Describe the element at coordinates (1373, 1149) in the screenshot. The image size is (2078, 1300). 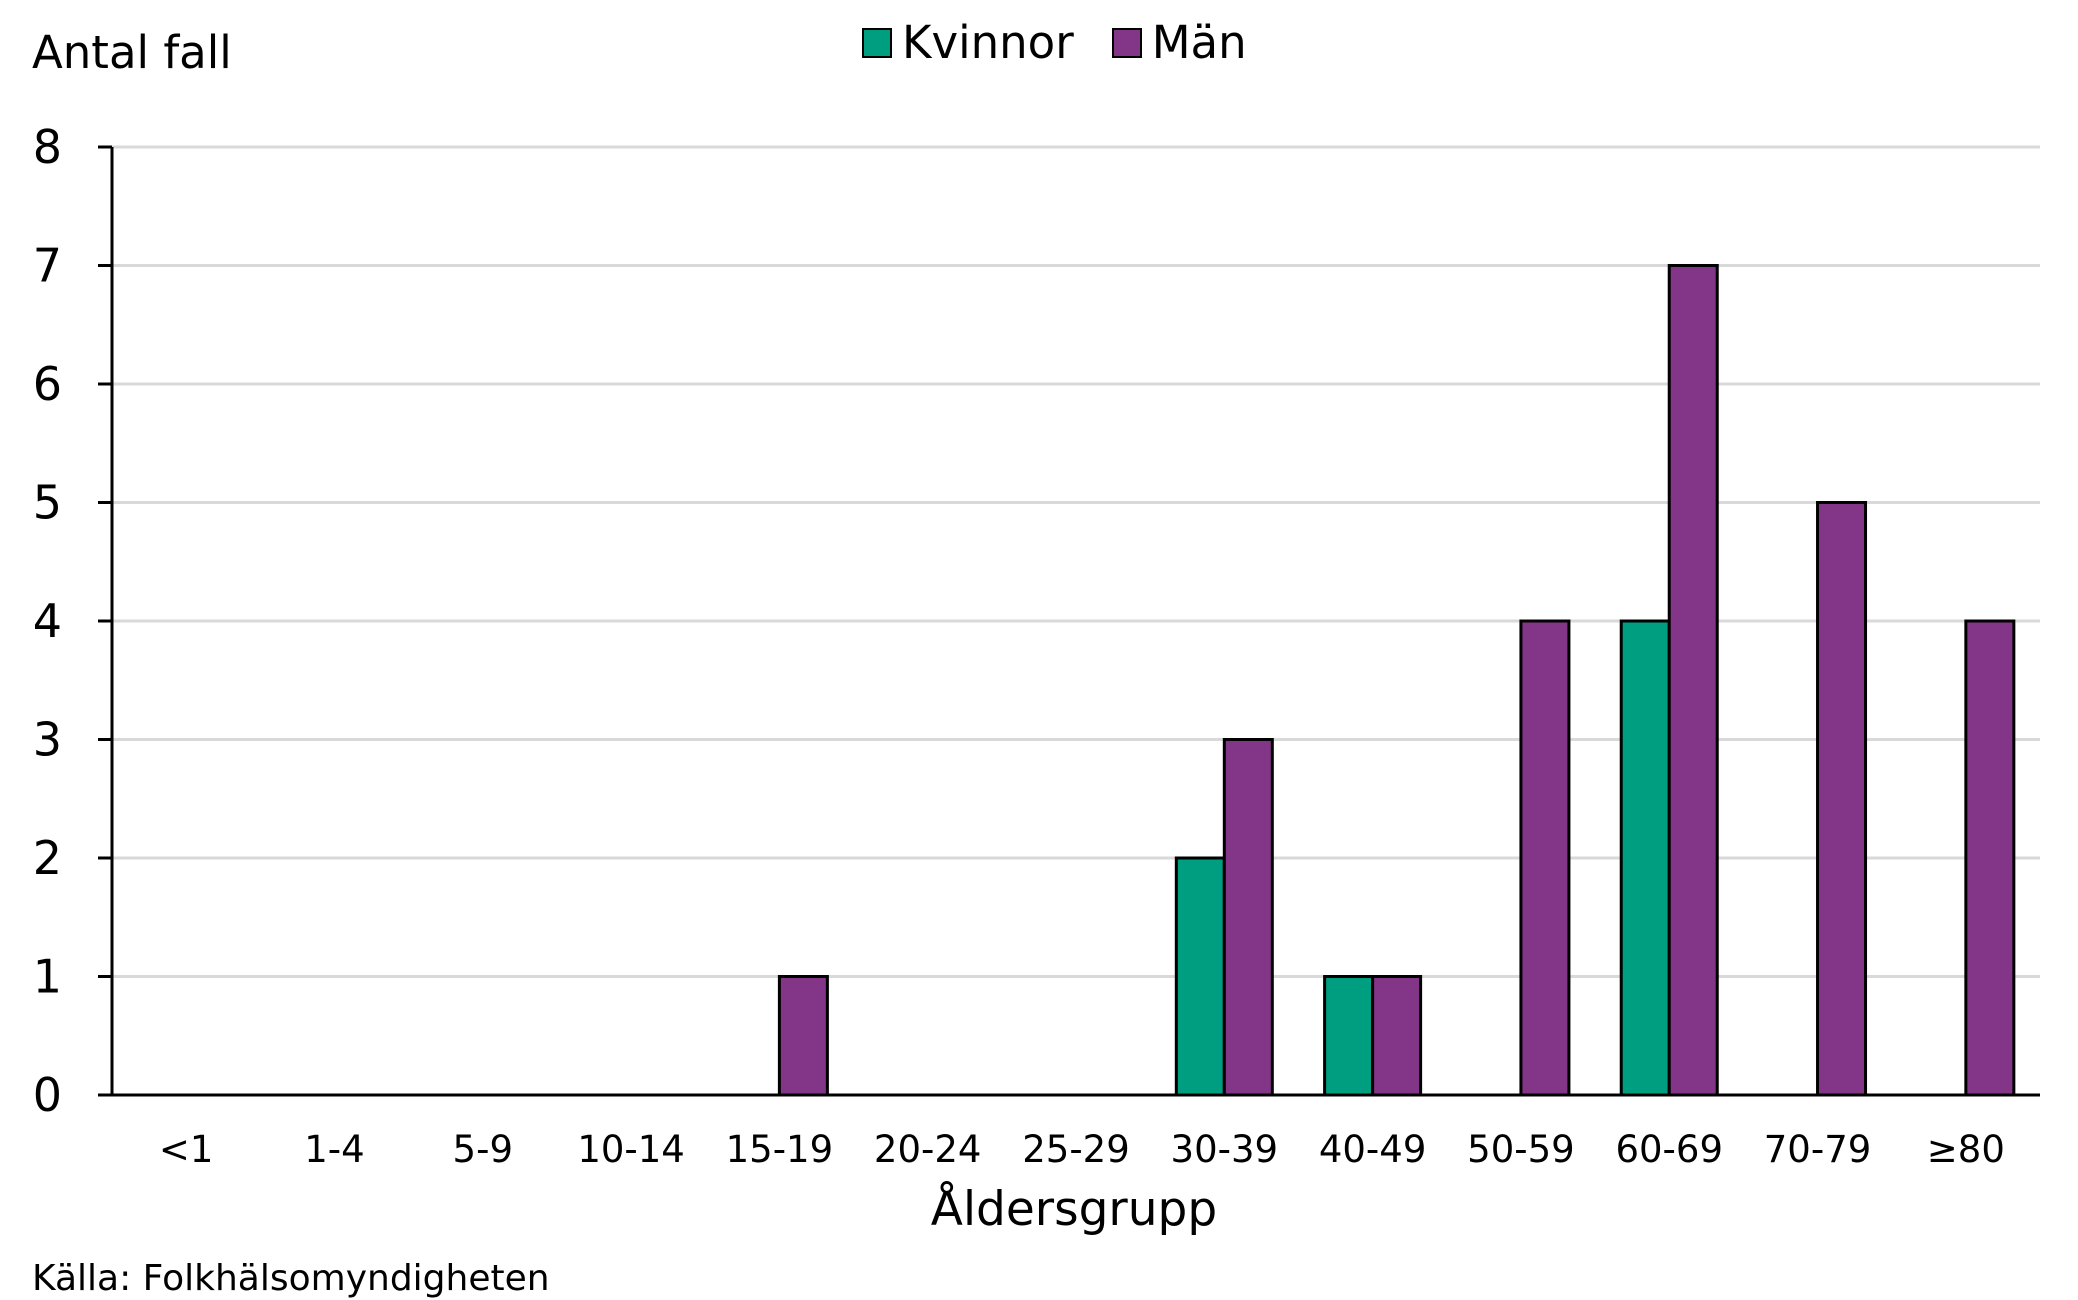
I see `x-tick-label: 40-49` at that location.